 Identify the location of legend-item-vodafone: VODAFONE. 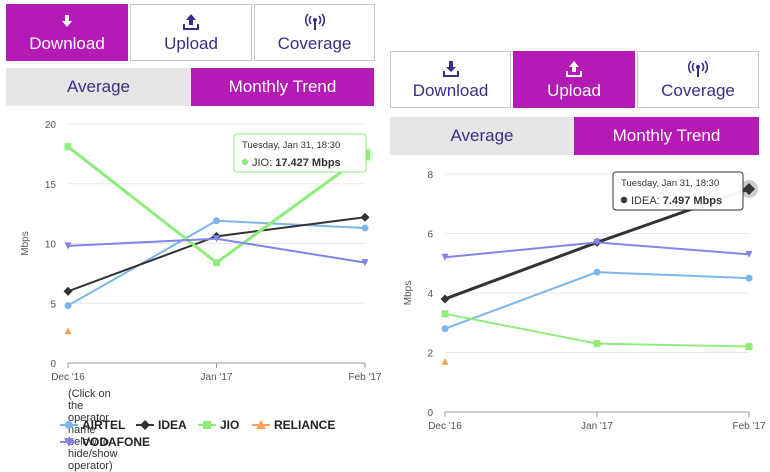
(105, 442).